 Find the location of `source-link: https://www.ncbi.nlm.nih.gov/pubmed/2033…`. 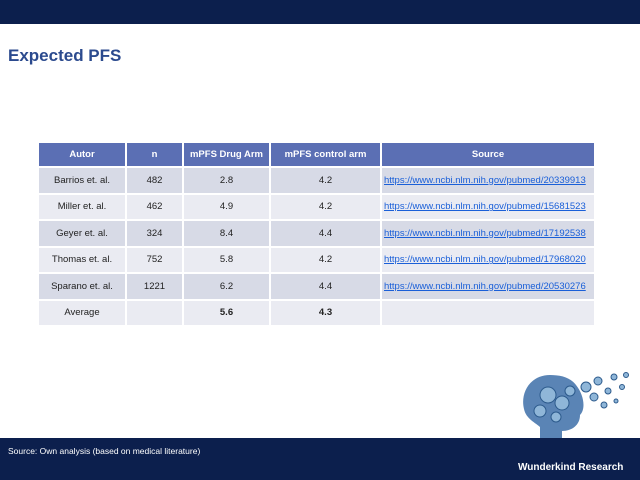

source-link: https://www.ncbi.nlm.nih.gov/pubmed/2033… is located at coordinates (485, 180).